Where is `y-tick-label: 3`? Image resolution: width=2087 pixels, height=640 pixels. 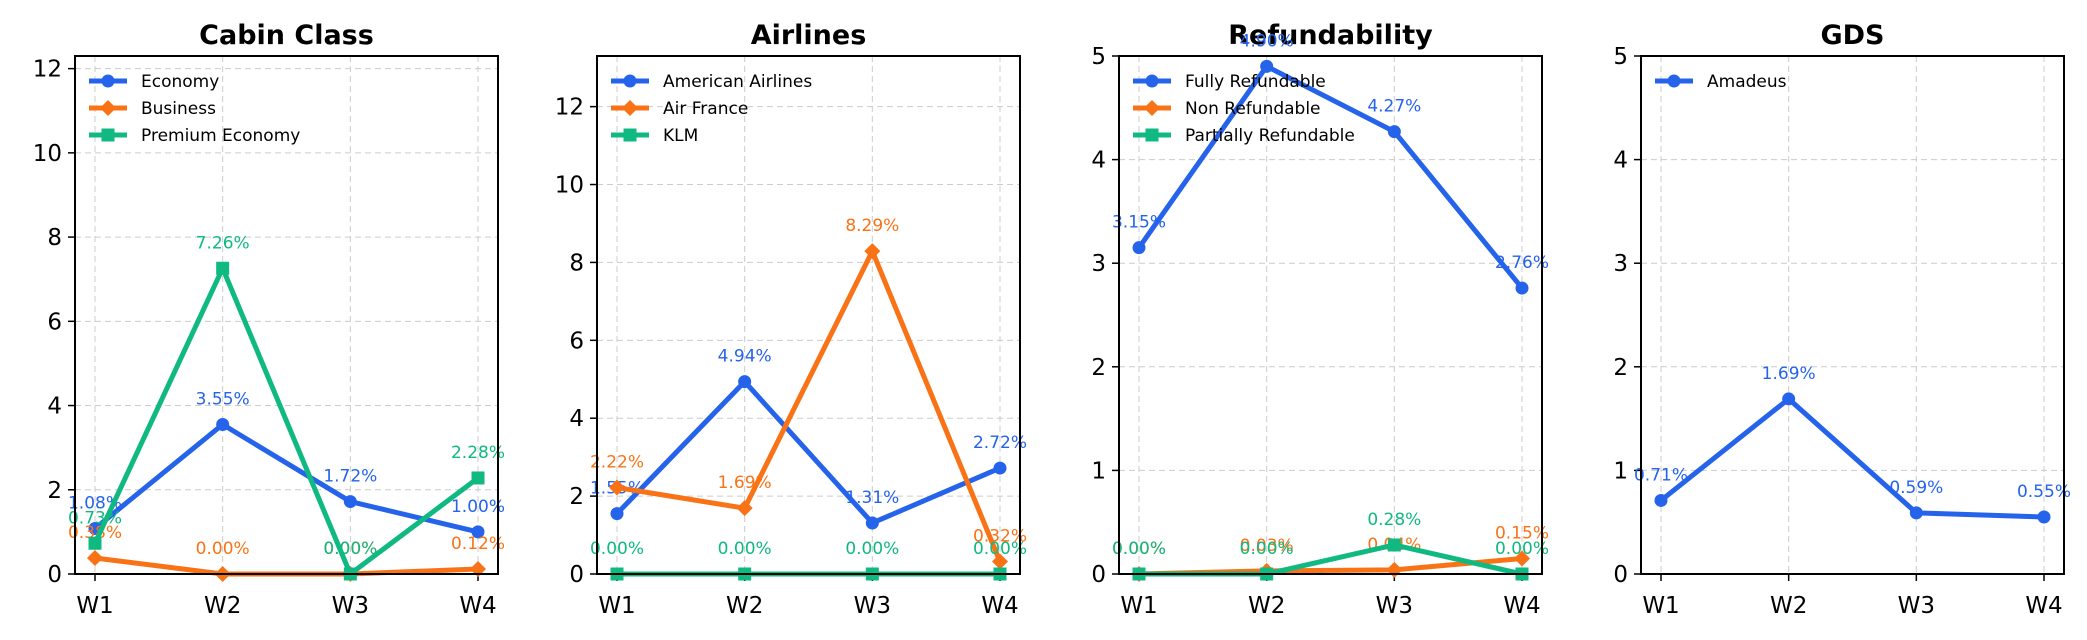
y-tick-label: 3 is located at coordinates (1098, 264).